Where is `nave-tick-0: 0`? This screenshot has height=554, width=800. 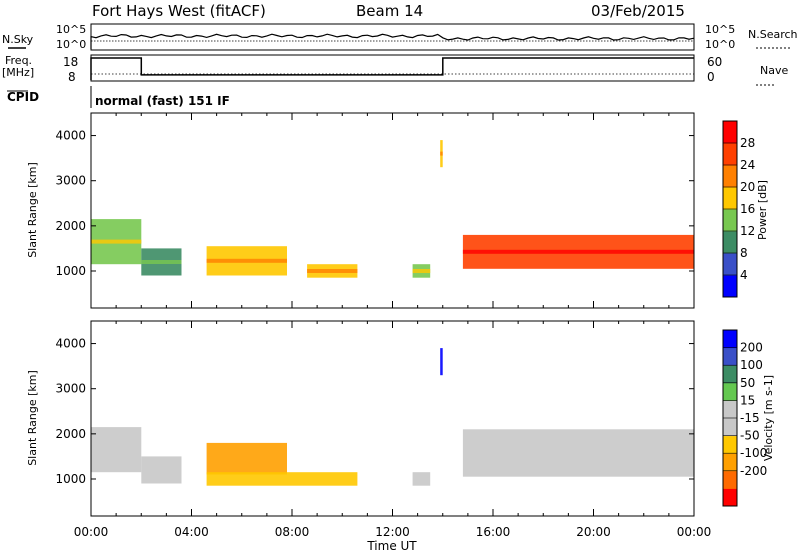 nave-tick-0: 0 is located at coordinates (711, 77).